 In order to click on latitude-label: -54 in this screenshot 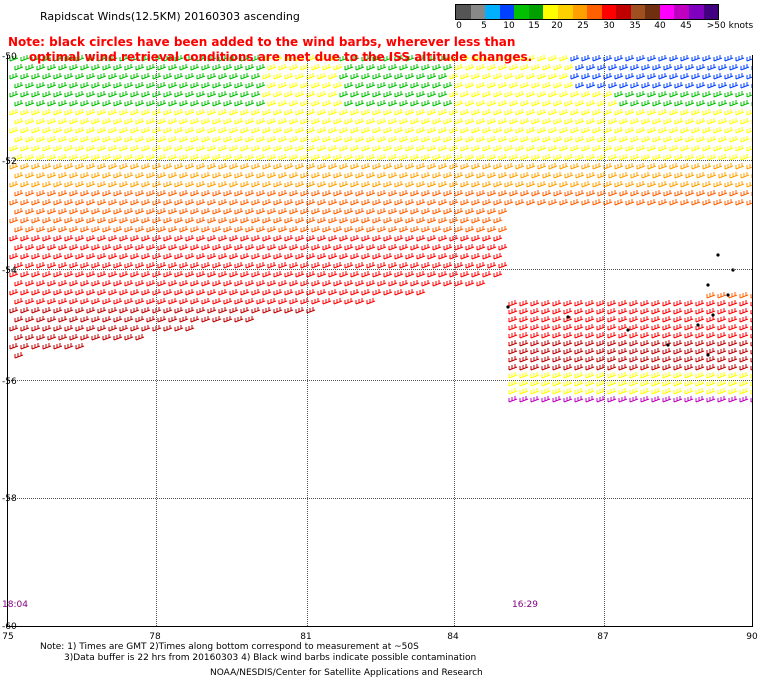, I will do `click(9, 271)`.